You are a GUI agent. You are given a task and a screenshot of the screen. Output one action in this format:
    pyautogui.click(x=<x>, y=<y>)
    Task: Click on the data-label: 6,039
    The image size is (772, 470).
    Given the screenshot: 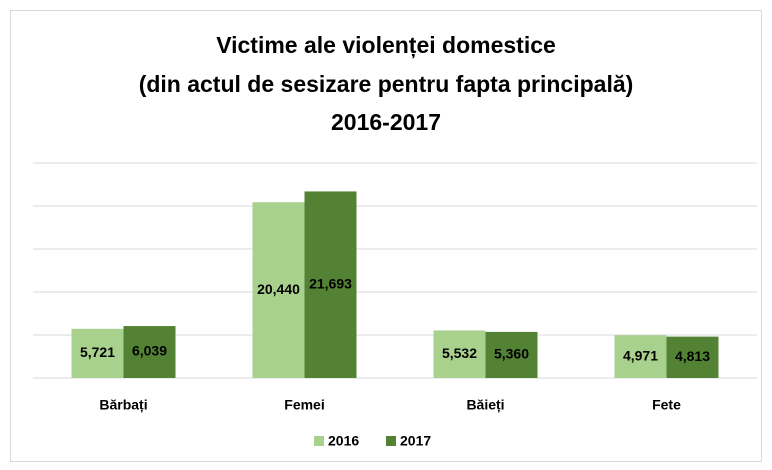 What is the action you would take?
    pyautogui.click(x=149, y=351)
    